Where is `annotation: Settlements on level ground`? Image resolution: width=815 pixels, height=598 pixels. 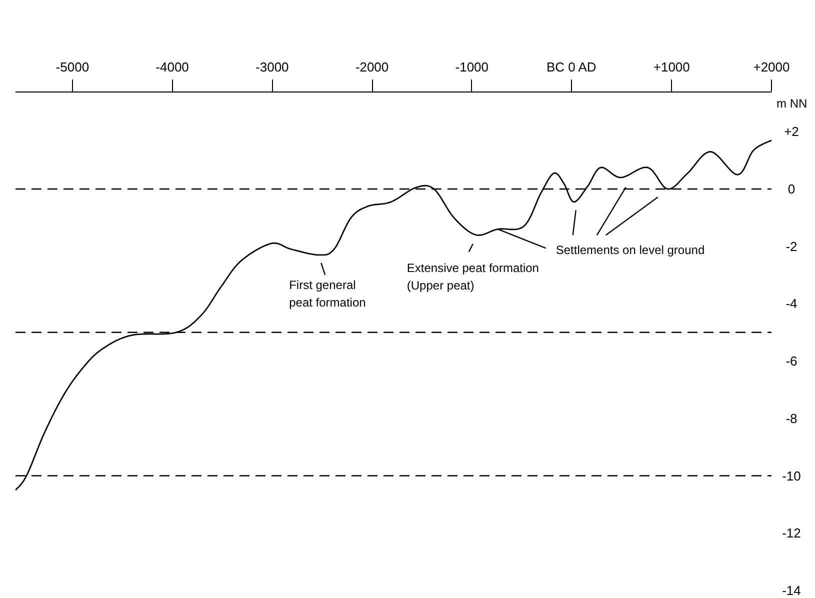
annotation: Settlements on level ground is located at coordinates (630, 250).